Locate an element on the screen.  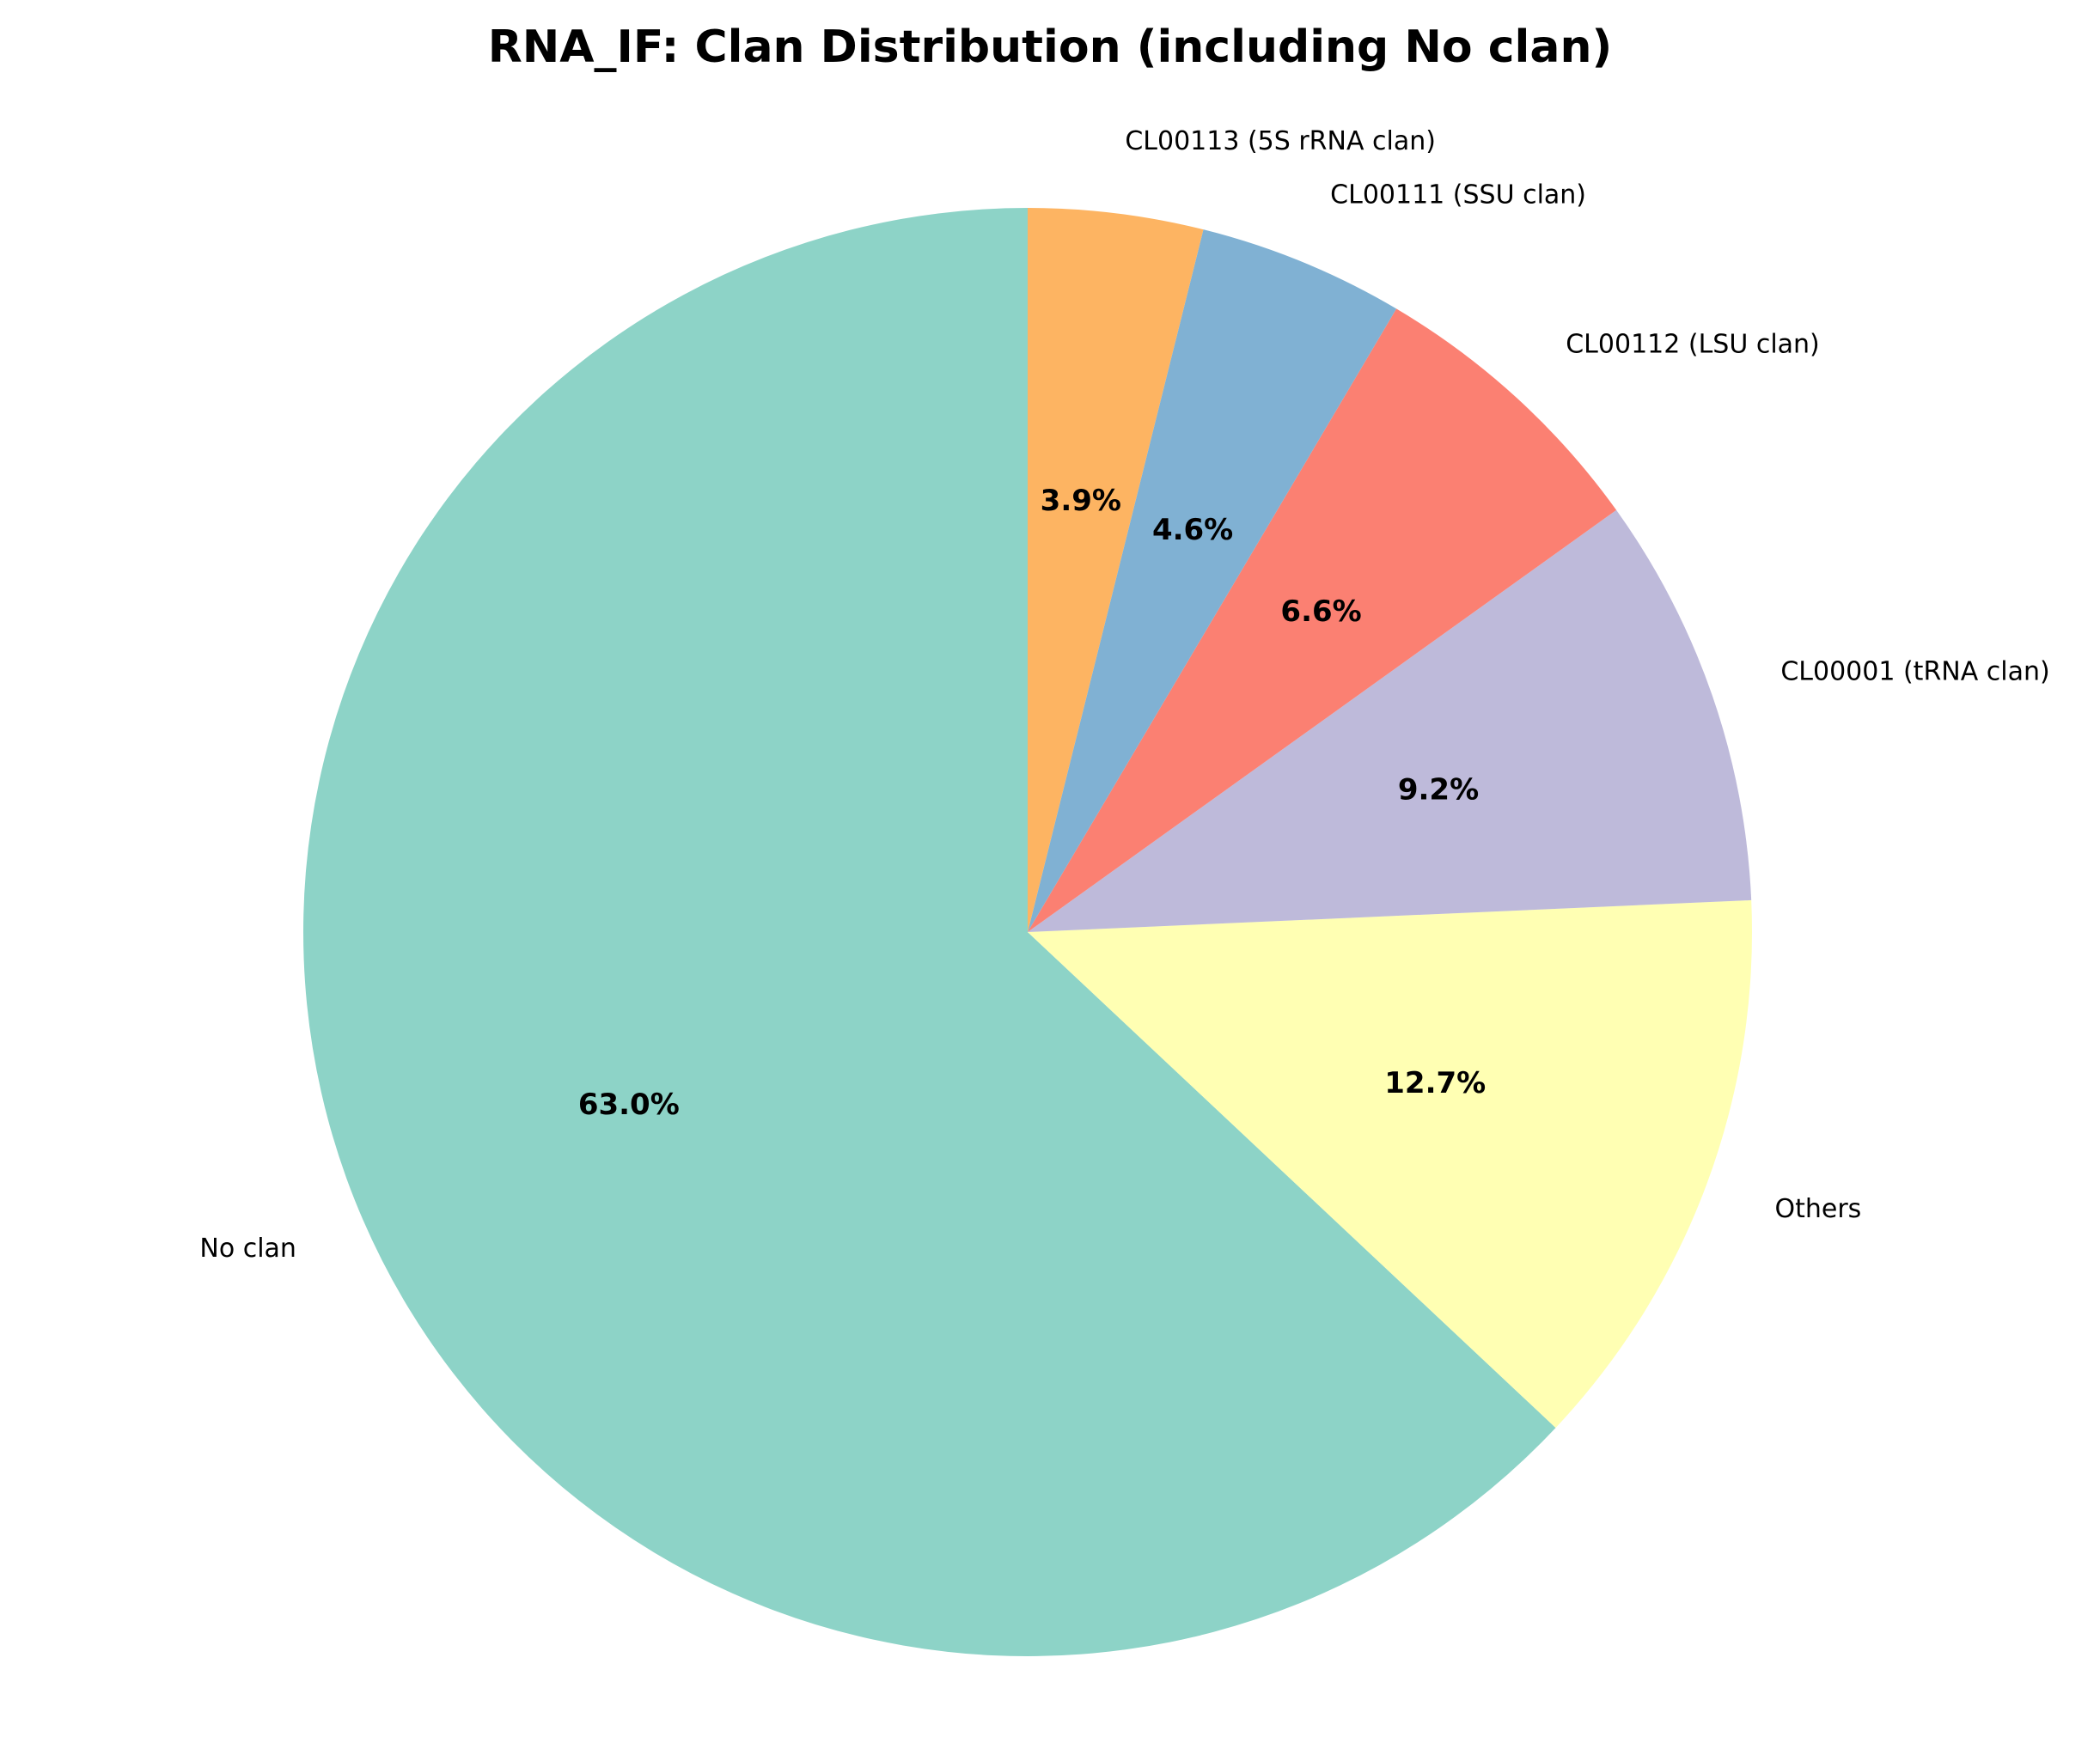
pct-label-cl00001-trna-clan: 9.2% is located at coordinates (1438, 790).